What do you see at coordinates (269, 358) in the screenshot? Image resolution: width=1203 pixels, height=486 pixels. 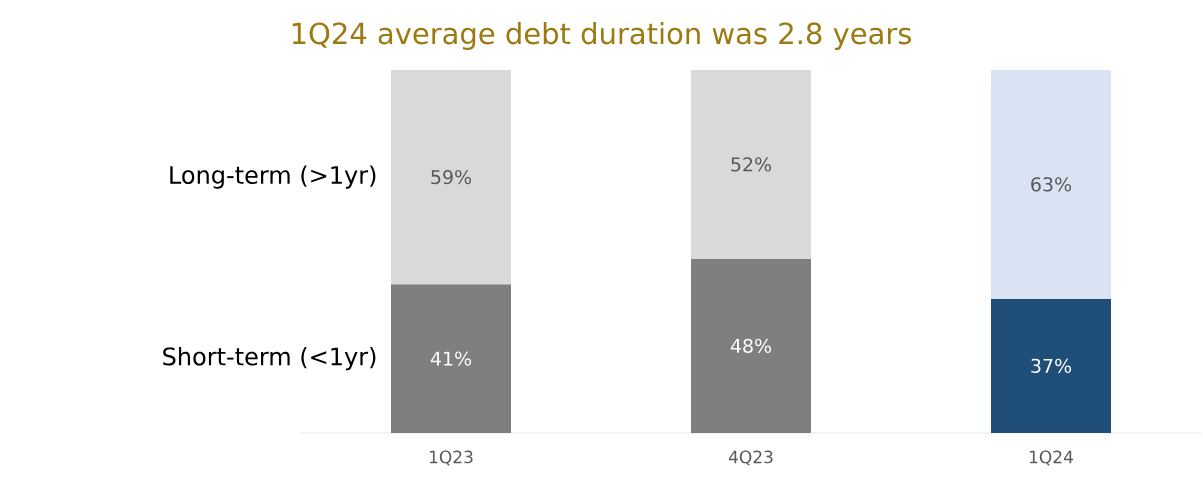 I see `series-label: Short-term (<1yr)` at bounding box center [269, 358].